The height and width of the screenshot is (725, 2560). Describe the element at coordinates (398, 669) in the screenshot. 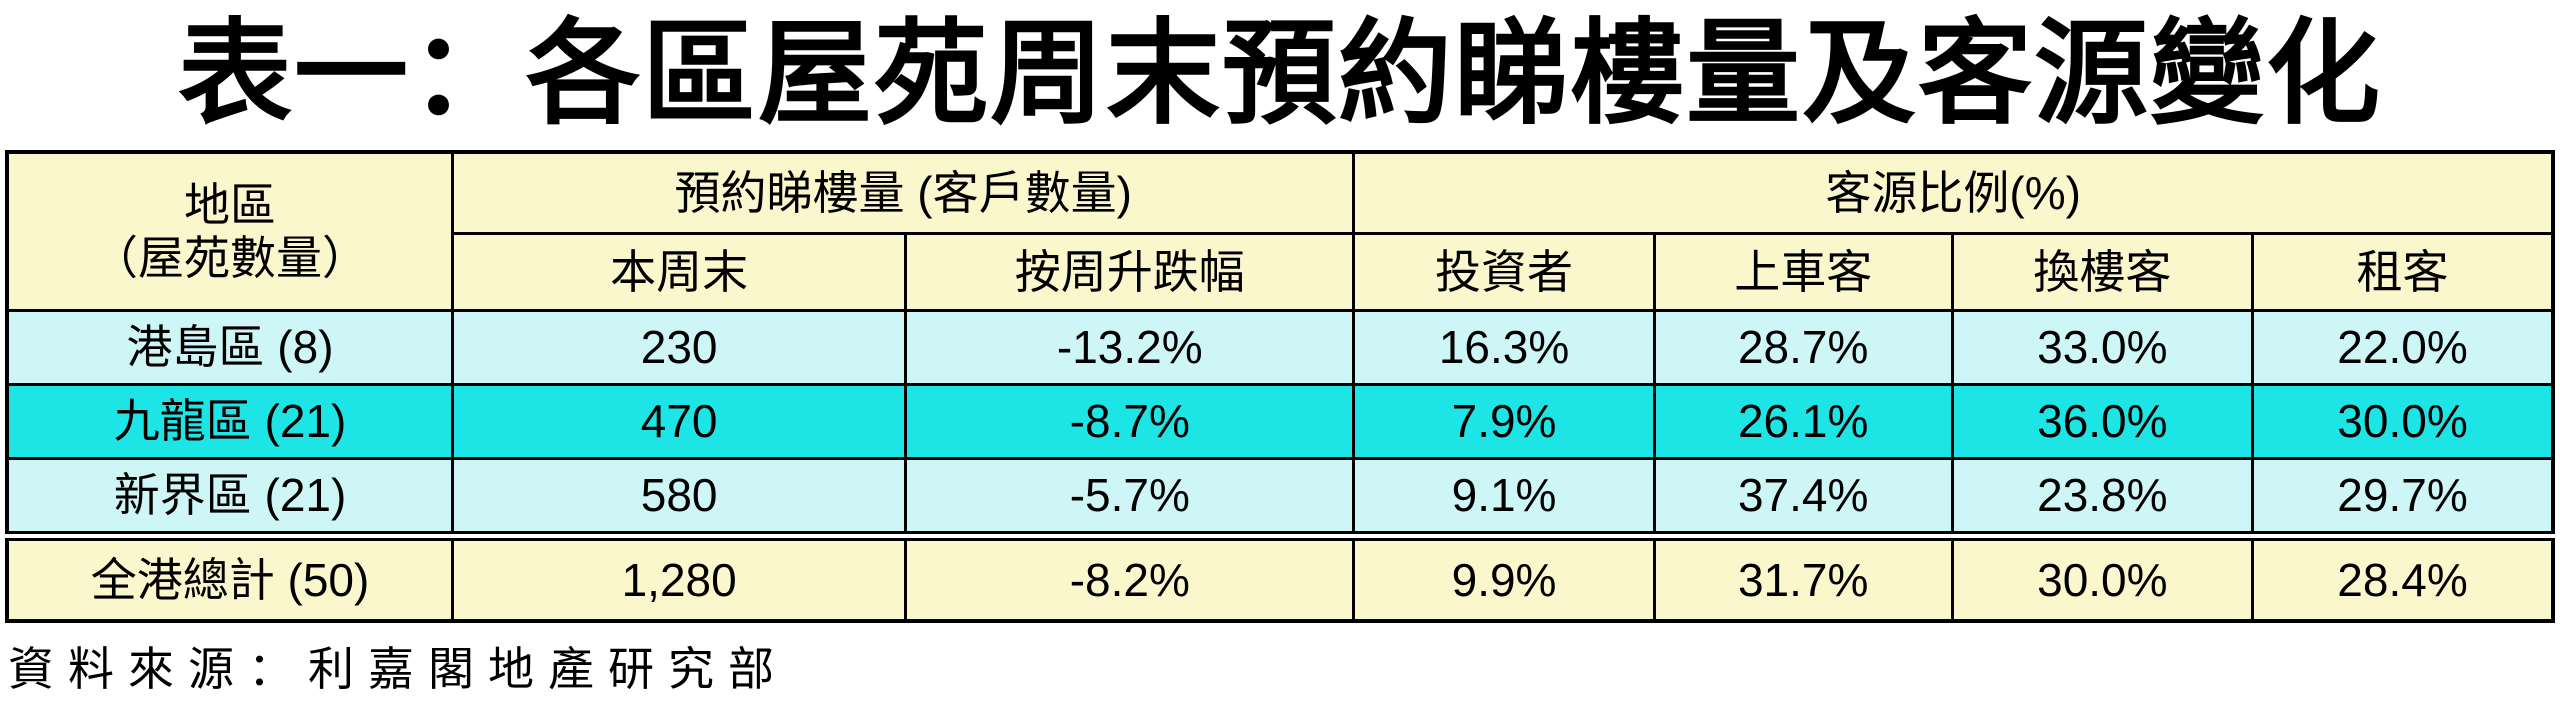

I see `source-note: 資料來源：利嘉閣地產研究部` at that location.